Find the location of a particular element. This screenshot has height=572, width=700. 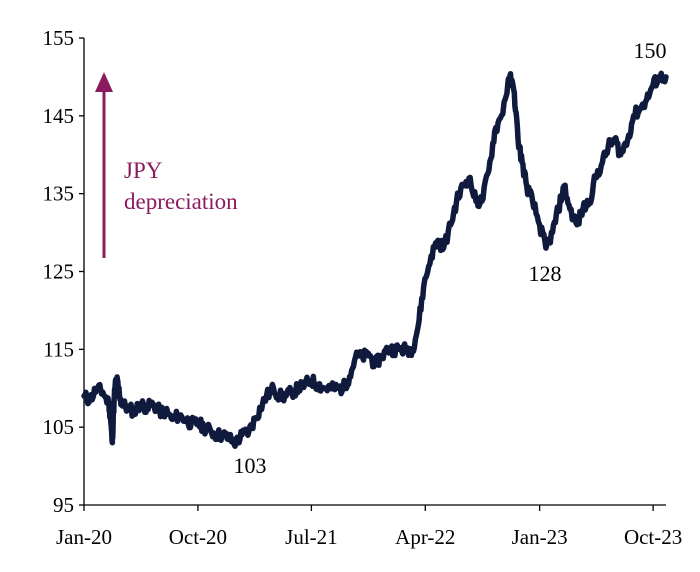

annotation-low-2023: 128 is located at coordinates (545, 273).